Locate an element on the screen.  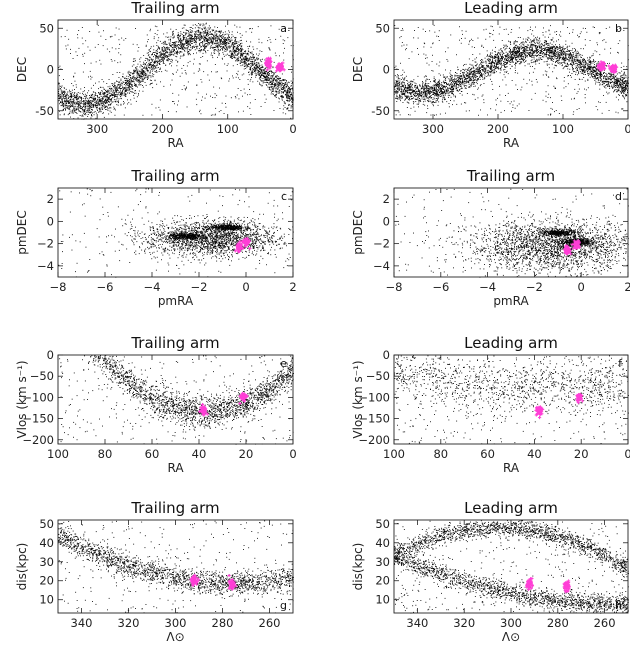
x-tick-label: 340 is located at coordinates (82, 623).